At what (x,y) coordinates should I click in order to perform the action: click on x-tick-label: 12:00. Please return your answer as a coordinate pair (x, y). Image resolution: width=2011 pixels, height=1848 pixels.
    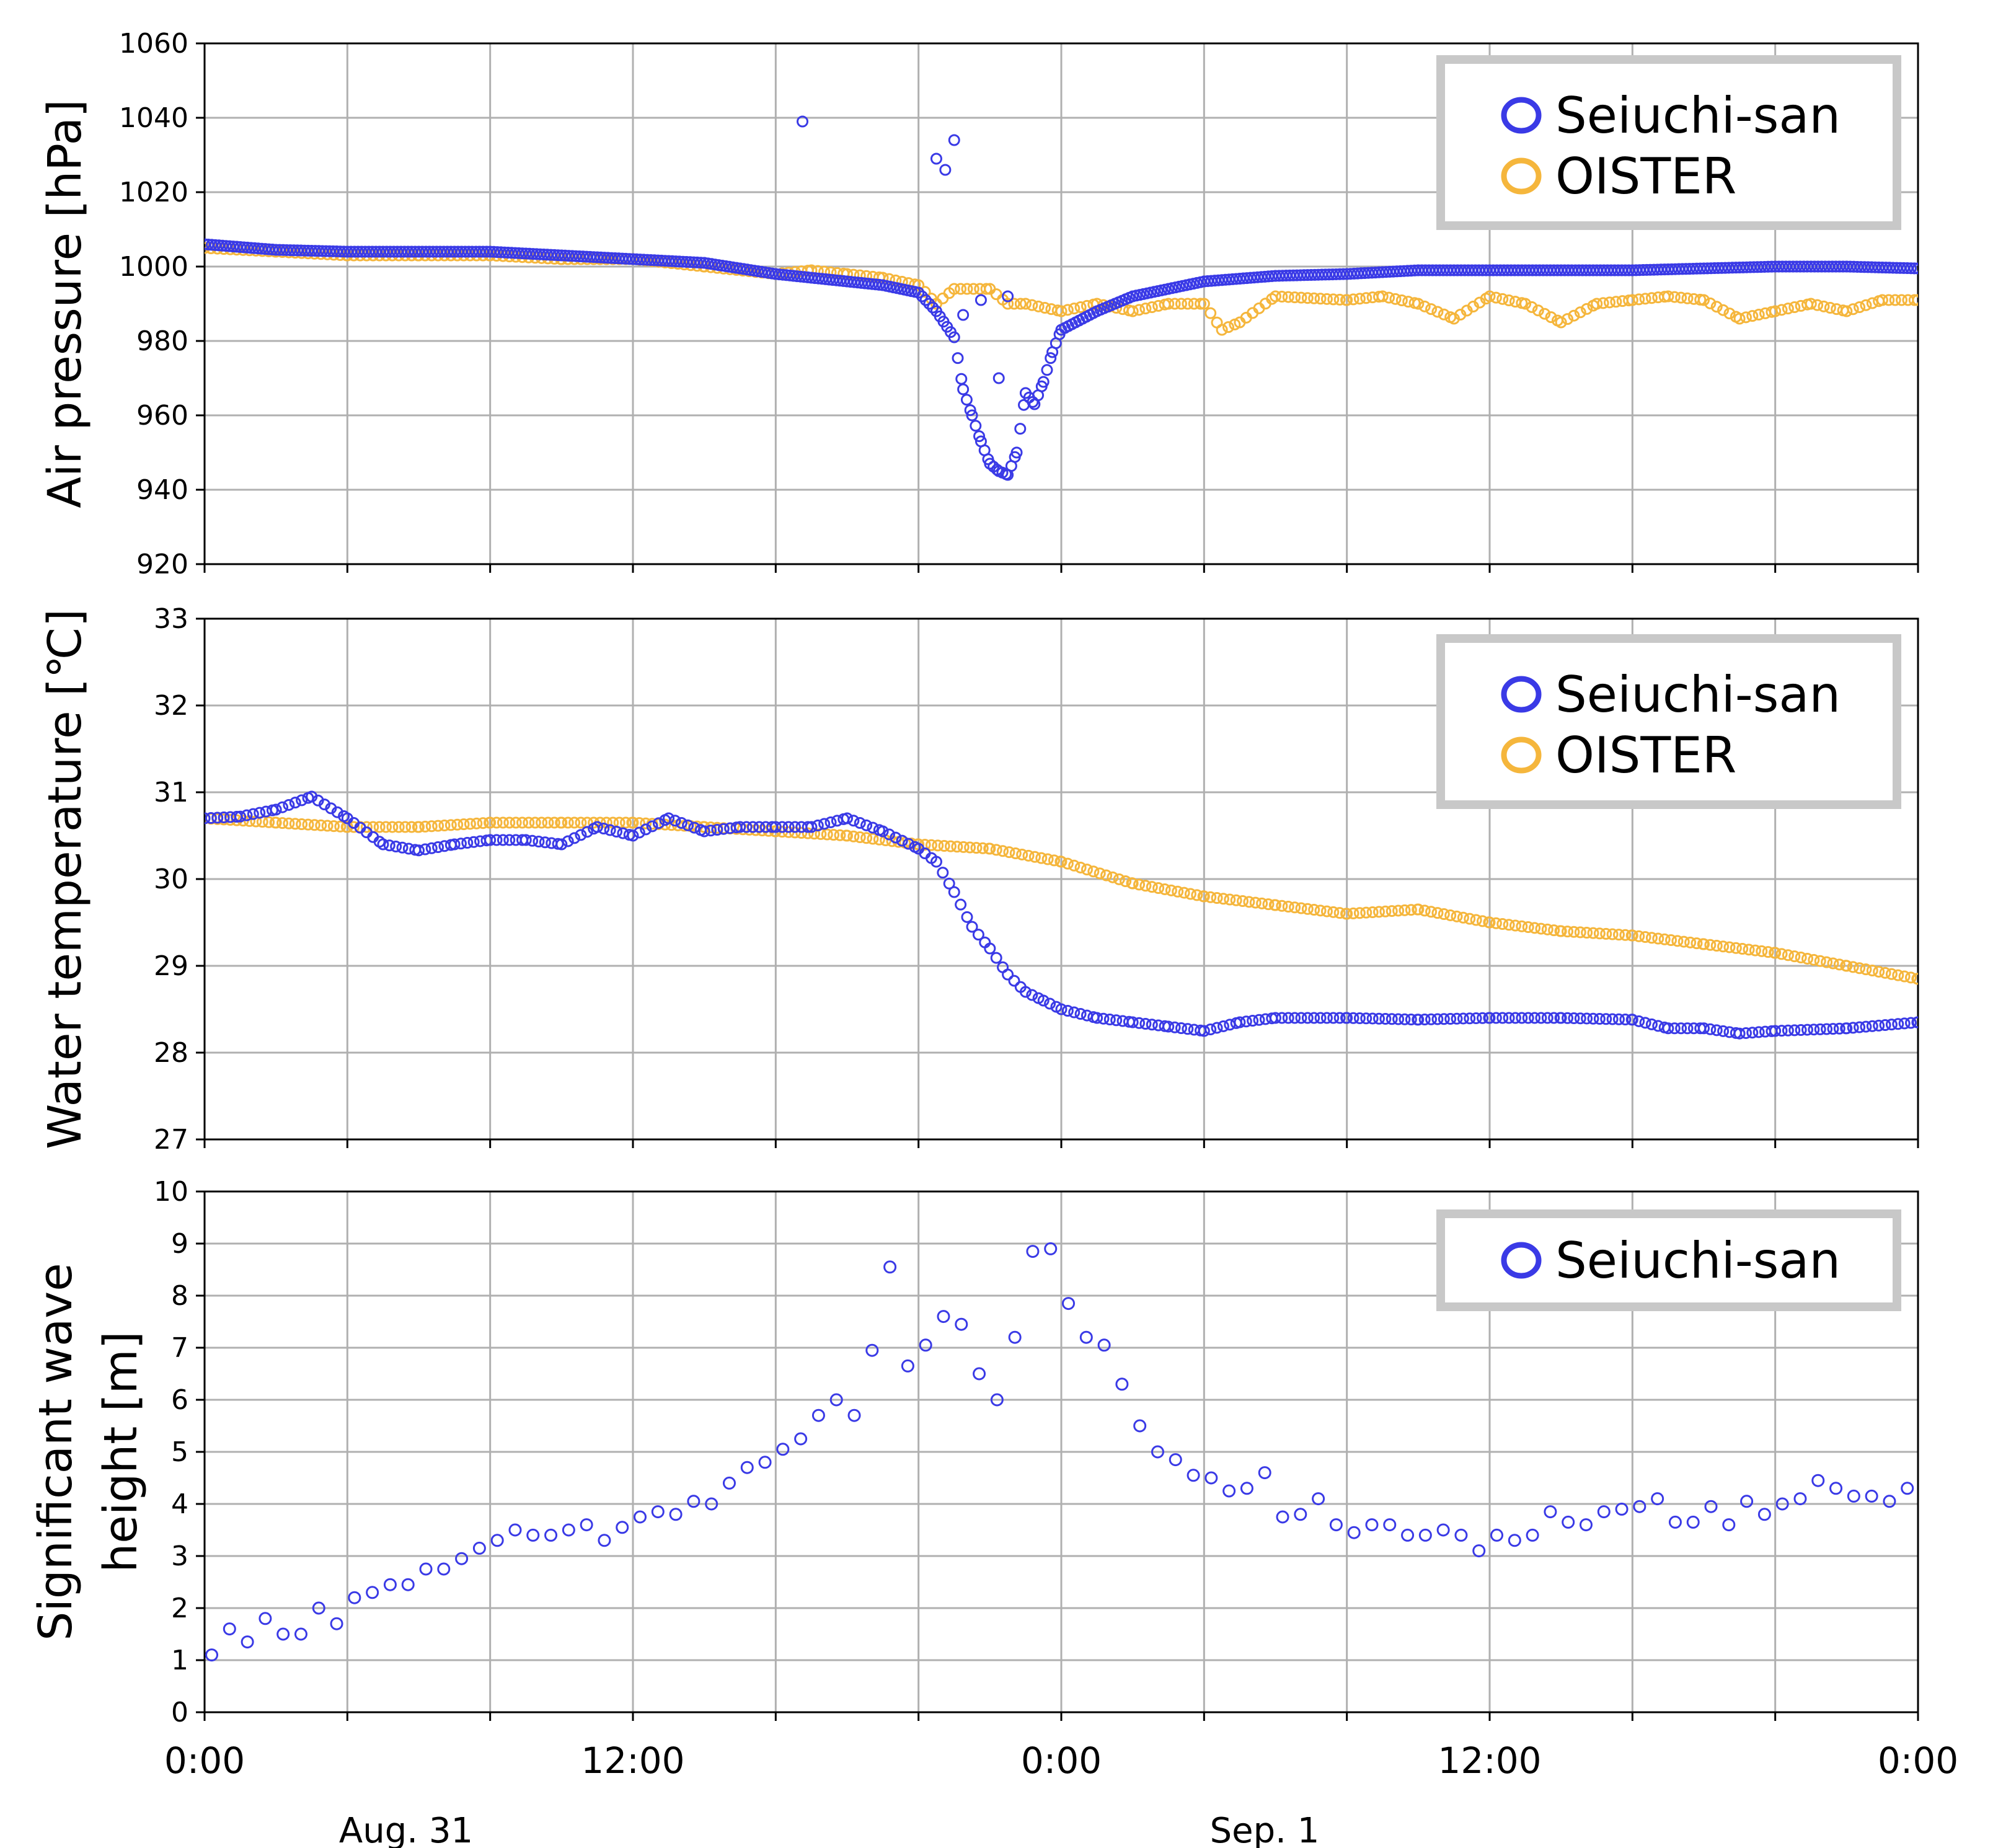
    Looking at the image, I should click on (1489, 1761).